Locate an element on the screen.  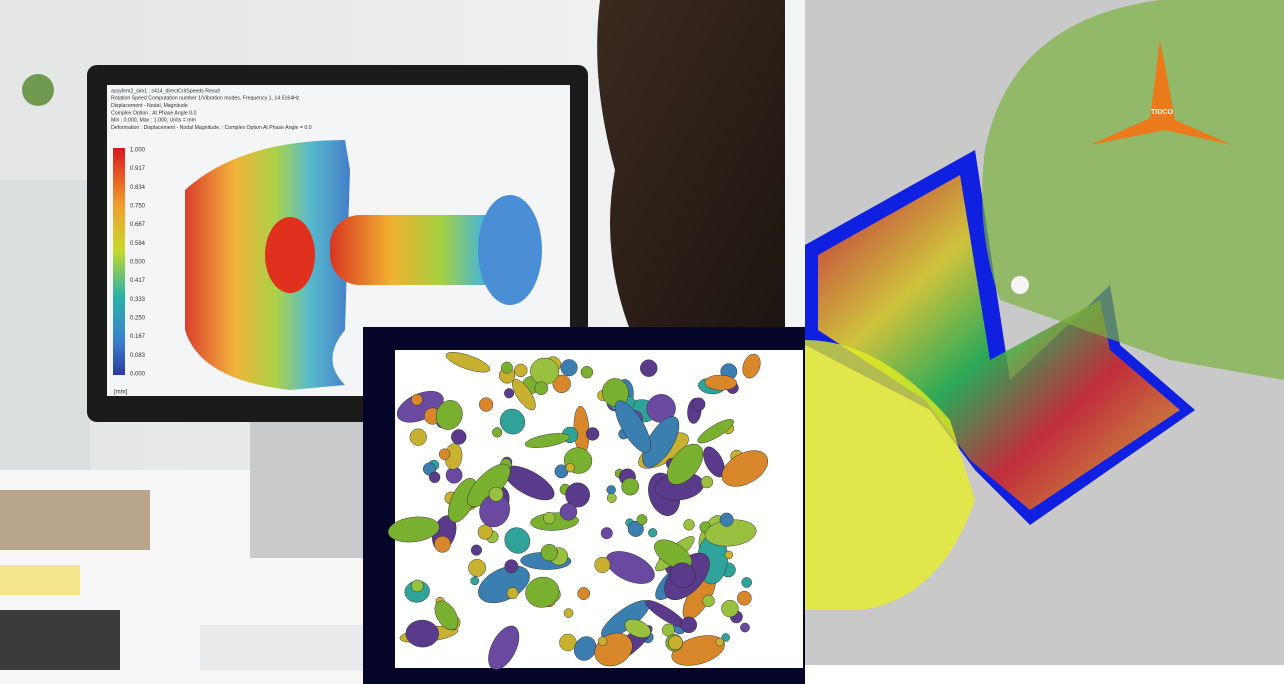
legend-label: 0.667 is located at coordinates (138, 225).